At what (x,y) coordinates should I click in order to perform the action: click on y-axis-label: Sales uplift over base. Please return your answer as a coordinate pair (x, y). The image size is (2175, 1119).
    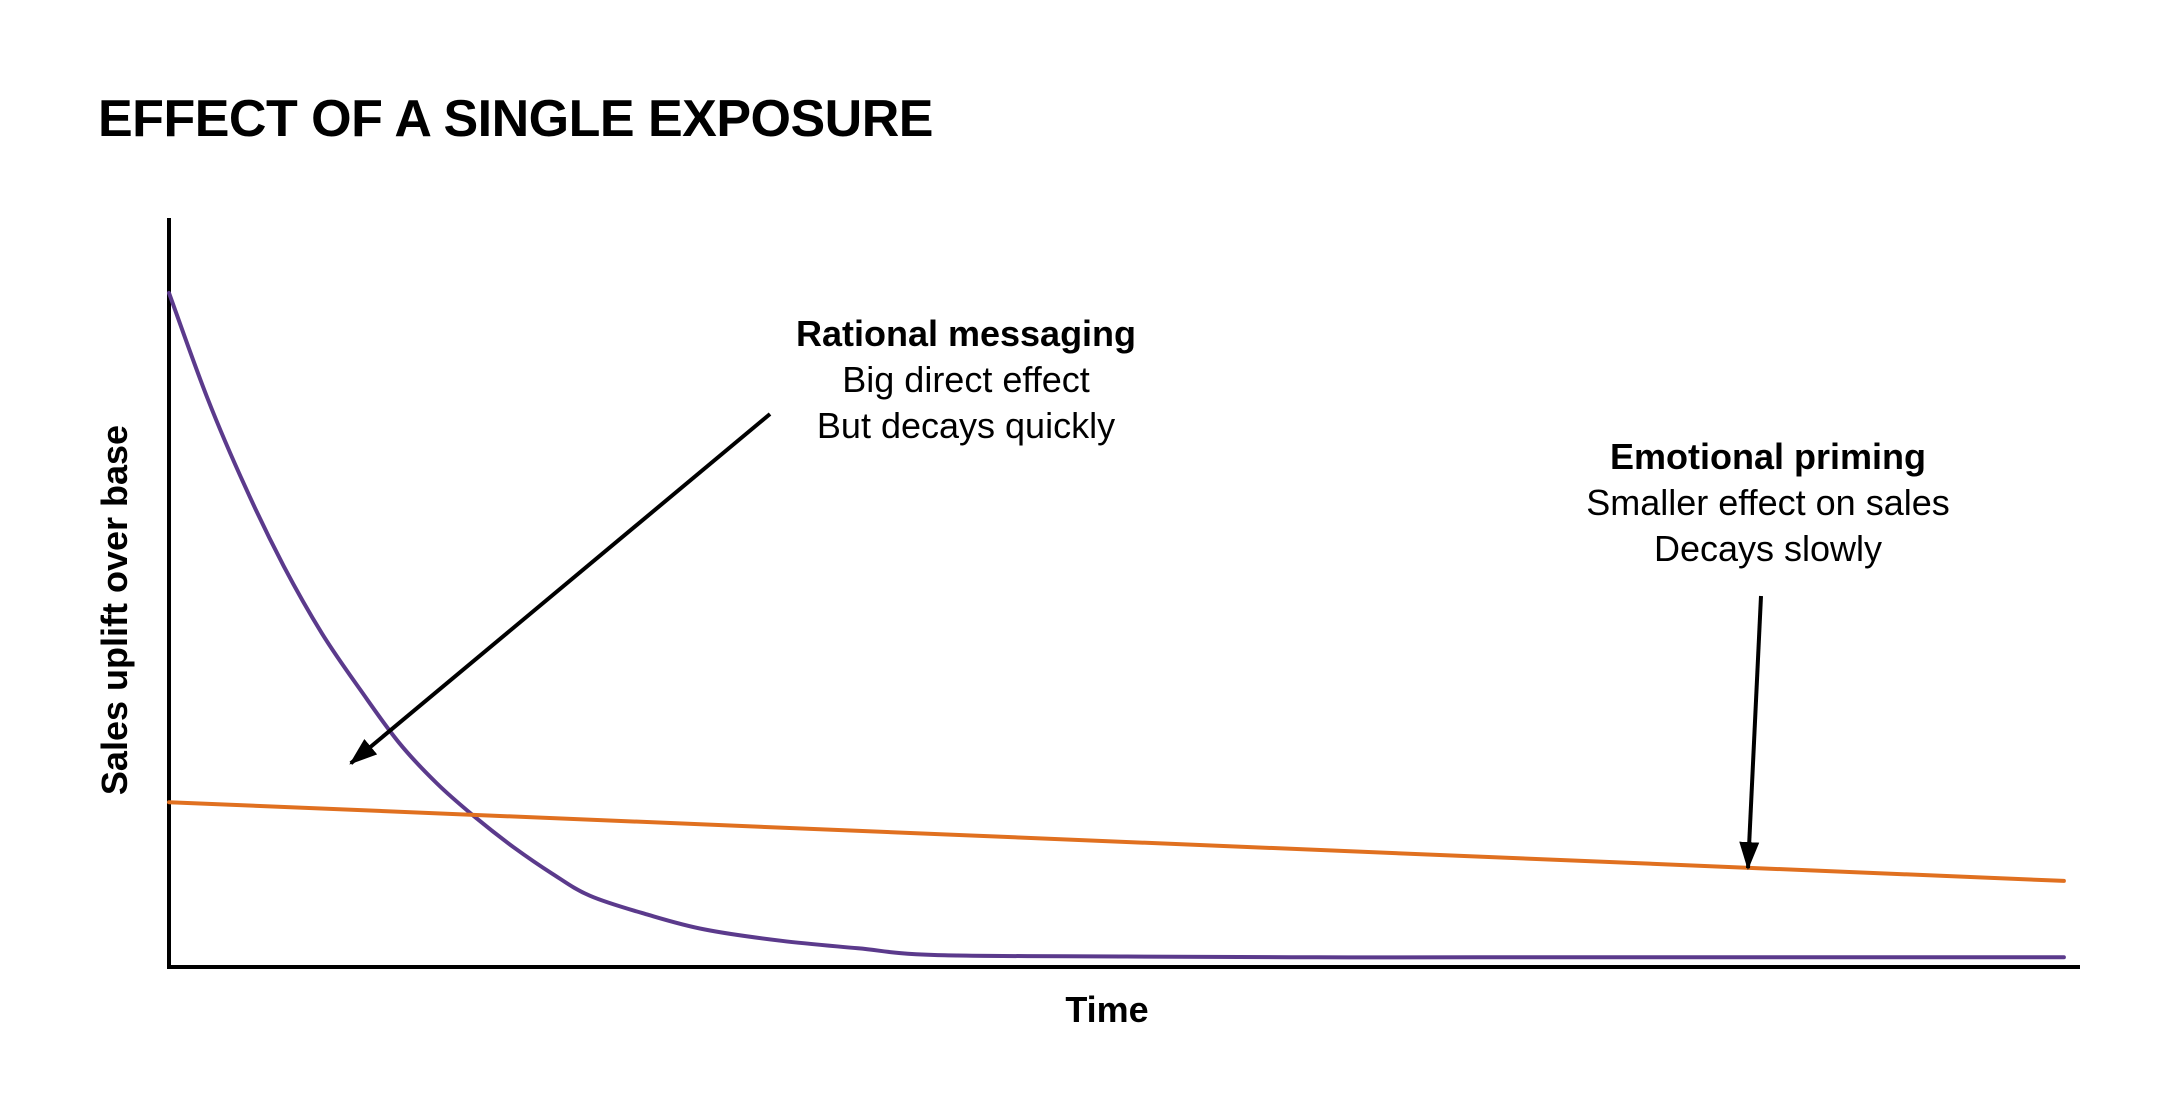
    Looking at the image, I should click on (114, 610).